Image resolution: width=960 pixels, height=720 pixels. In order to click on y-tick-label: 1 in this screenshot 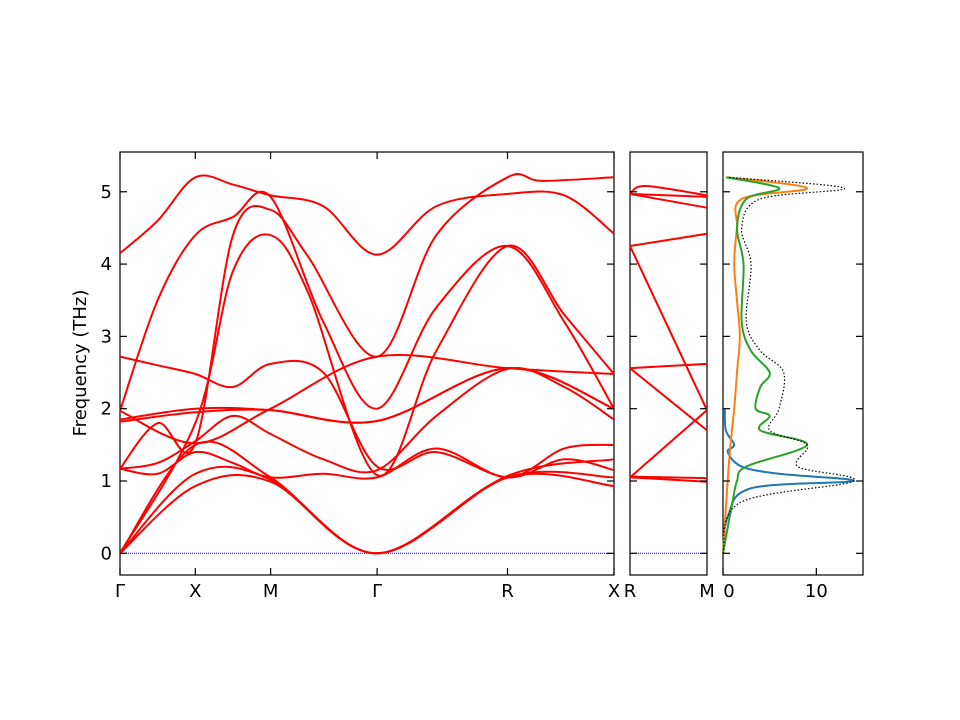, I will do `click(106, 481)`.